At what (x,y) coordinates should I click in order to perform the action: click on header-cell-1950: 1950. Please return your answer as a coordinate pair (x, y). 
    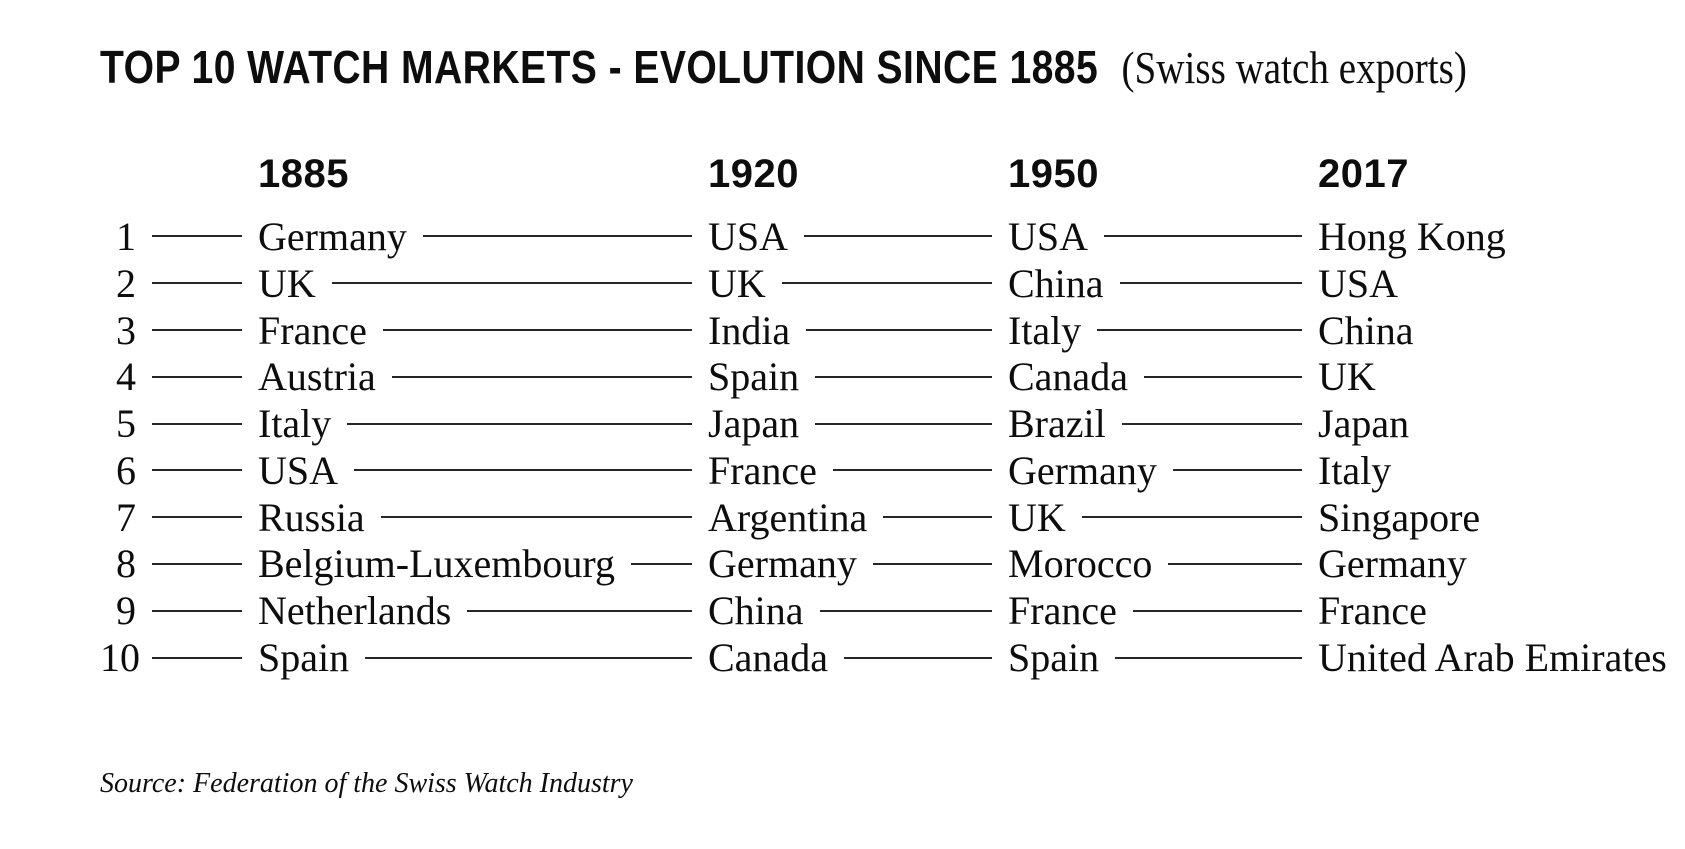
    Looking at the image, I should click on (1163, 174).